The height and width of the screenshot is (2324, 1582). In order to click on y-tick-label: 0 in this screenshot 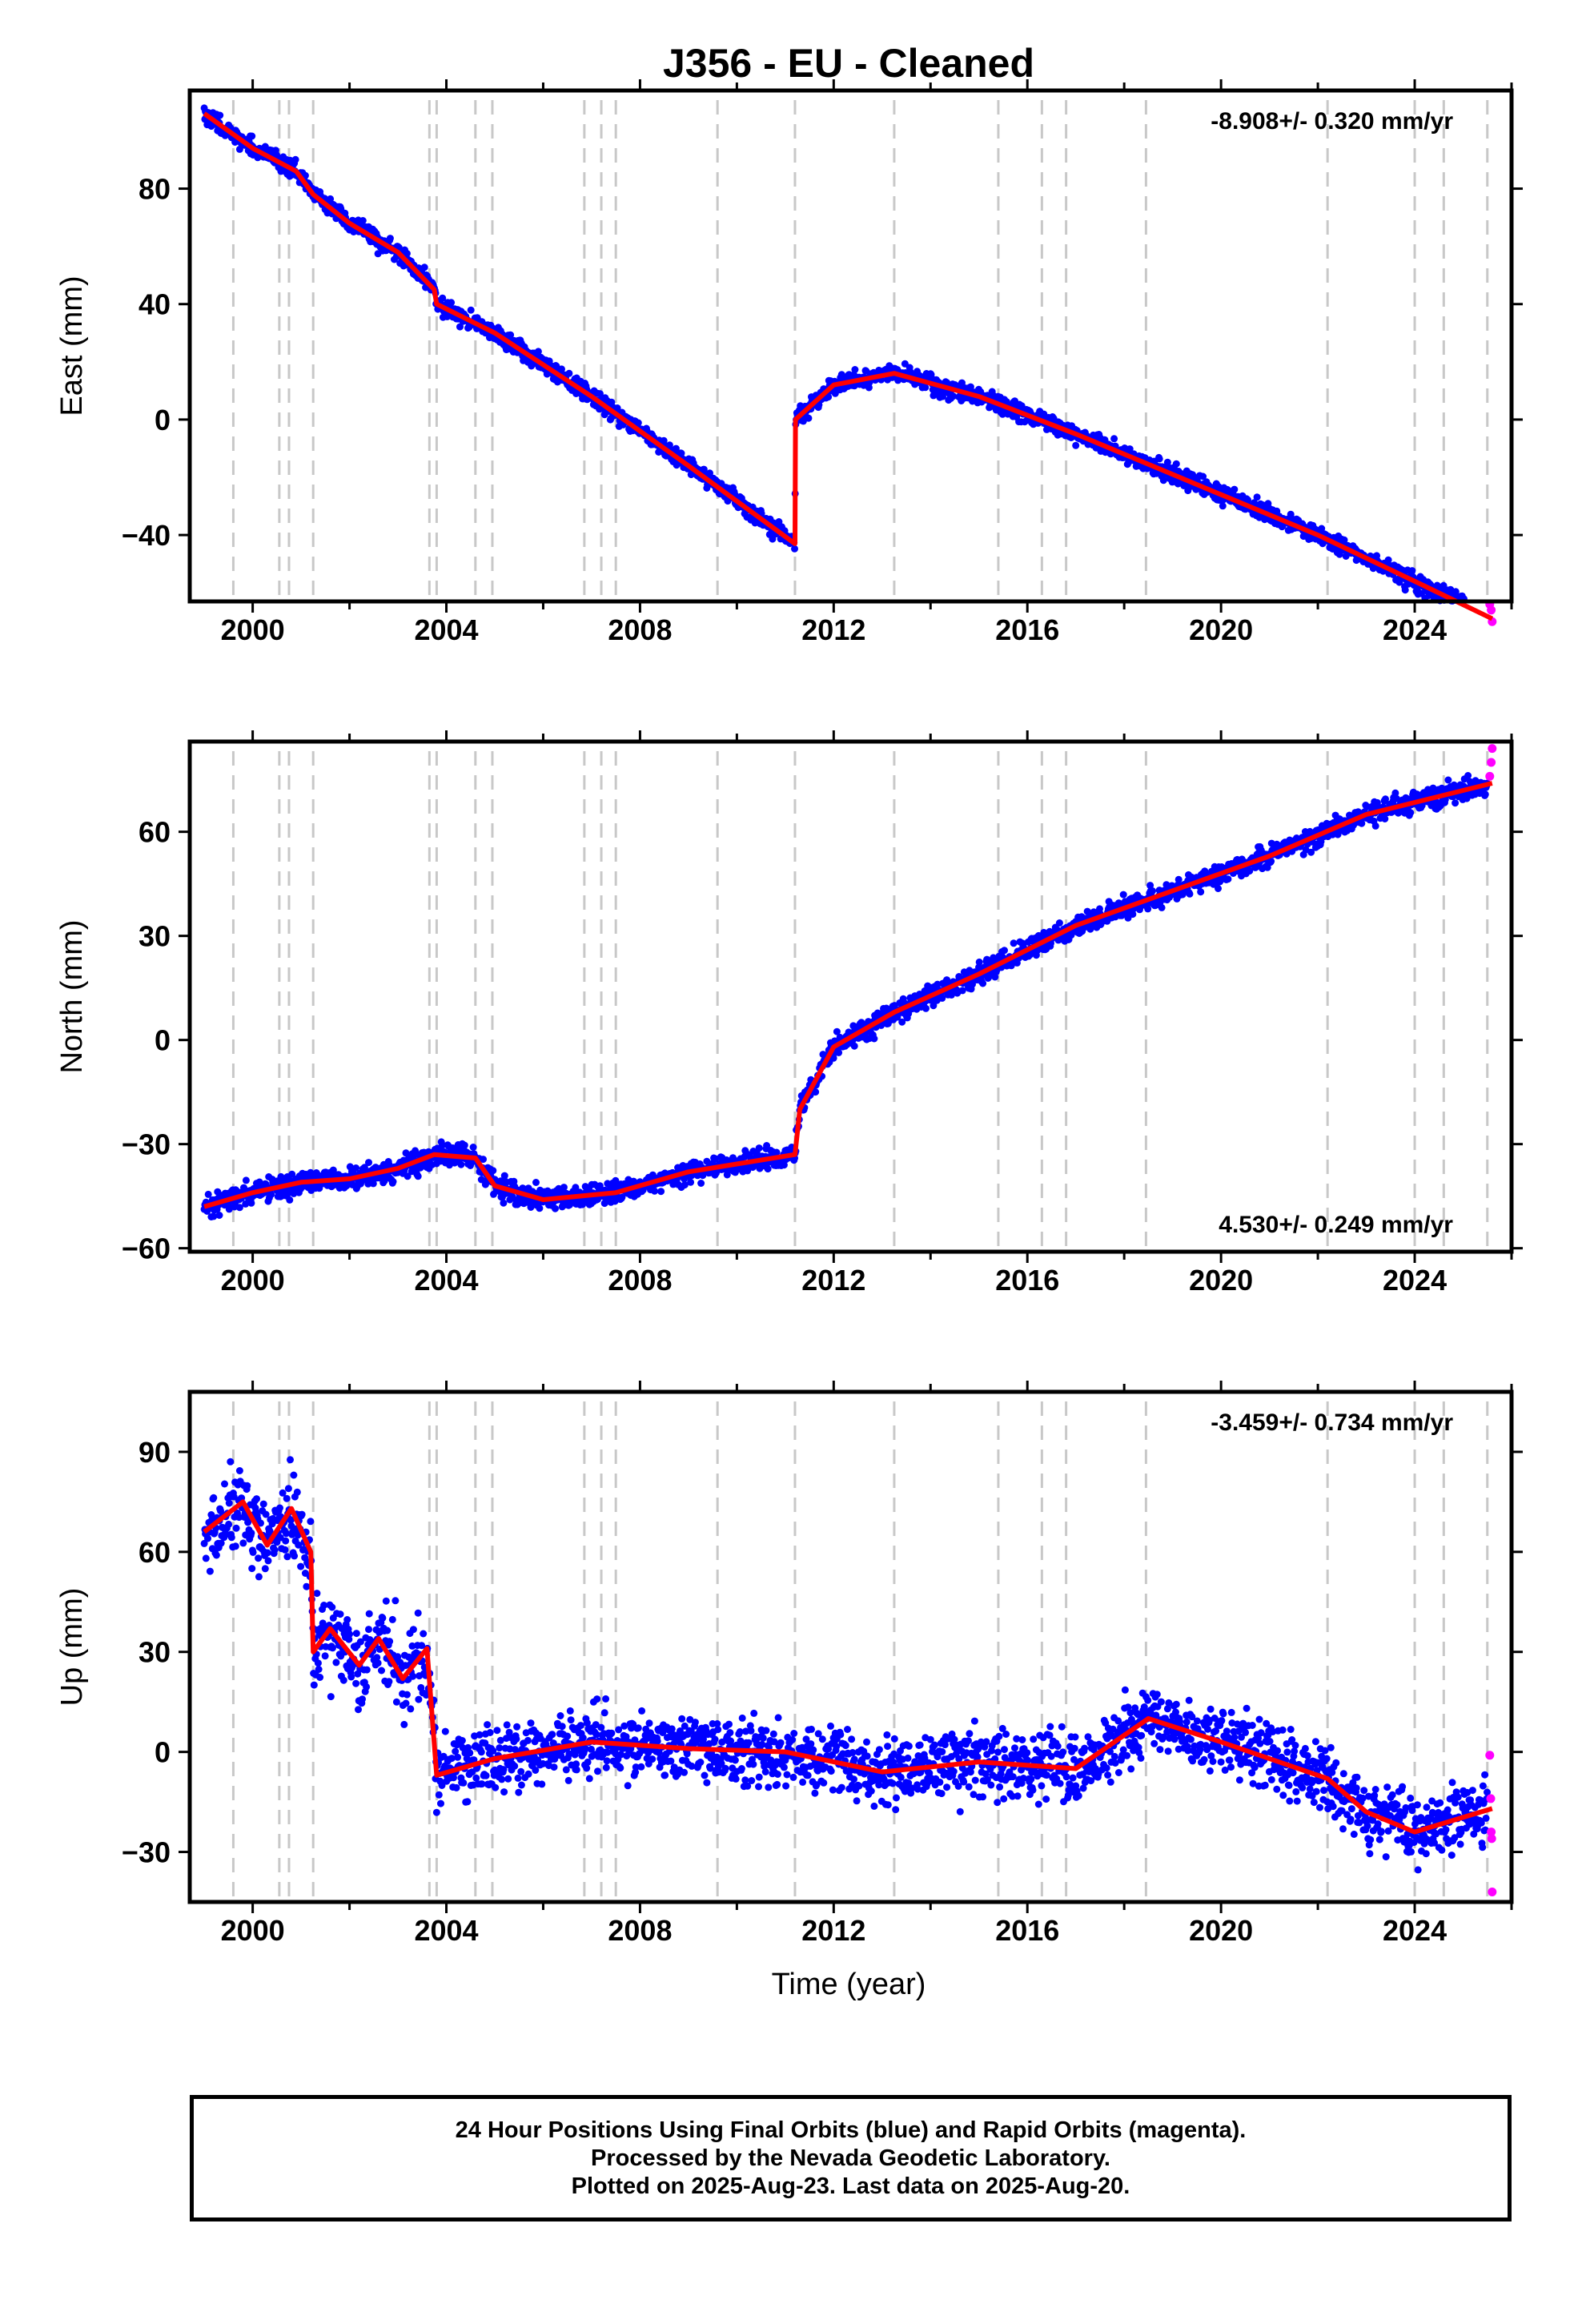, I will do `click(163, 1040)`.